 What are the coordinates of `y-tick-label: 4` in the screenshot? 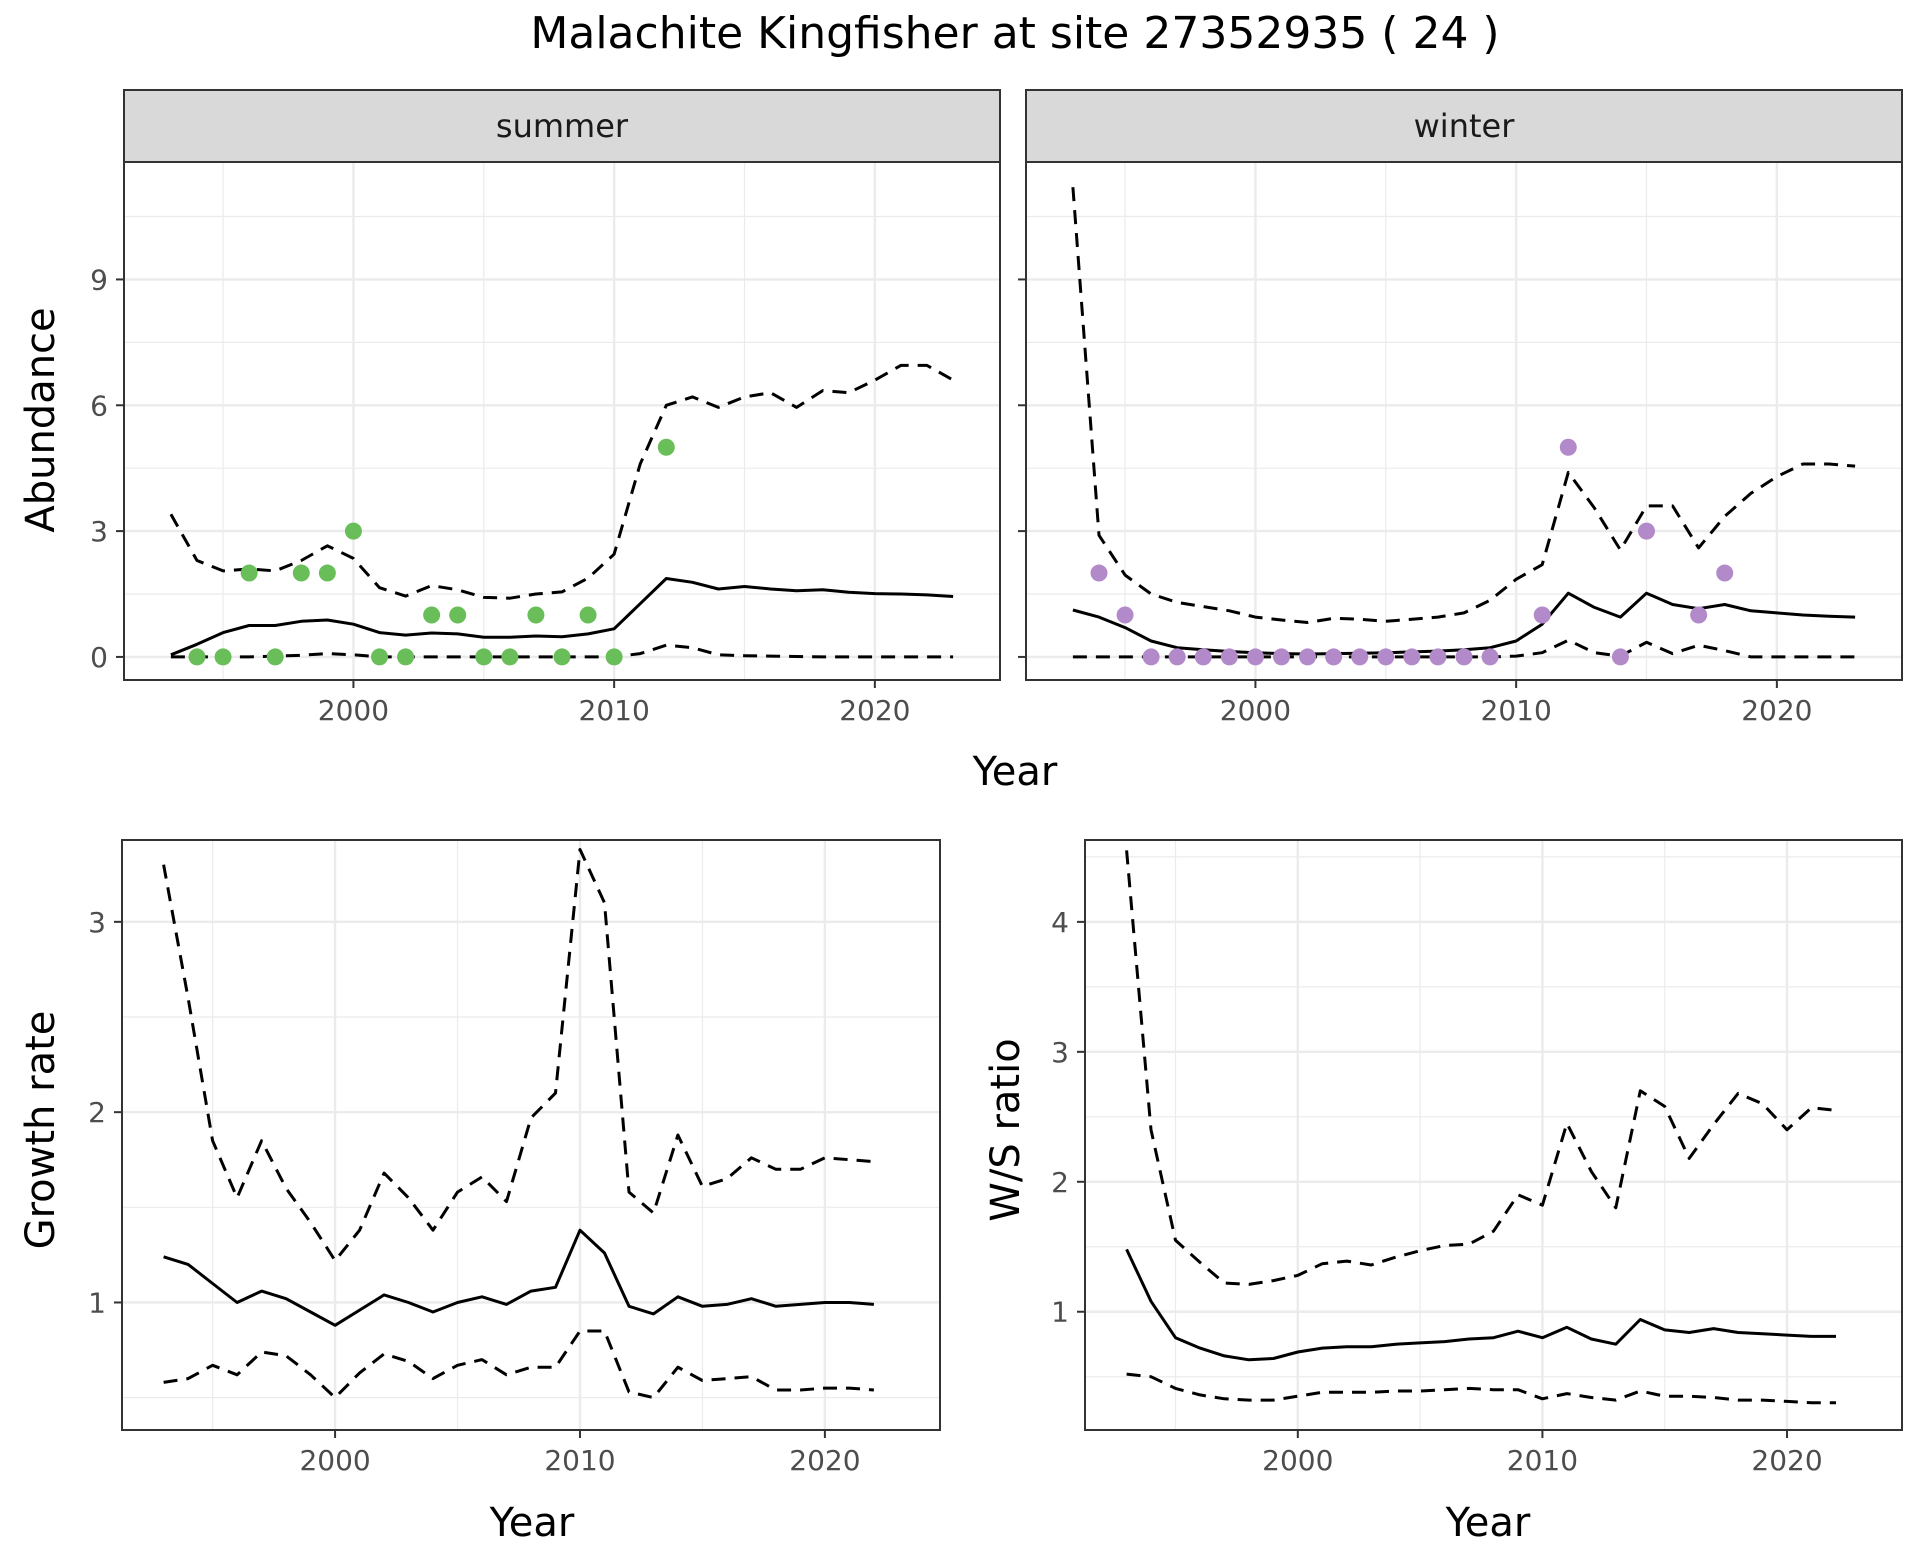 It's located at (1060, 922).